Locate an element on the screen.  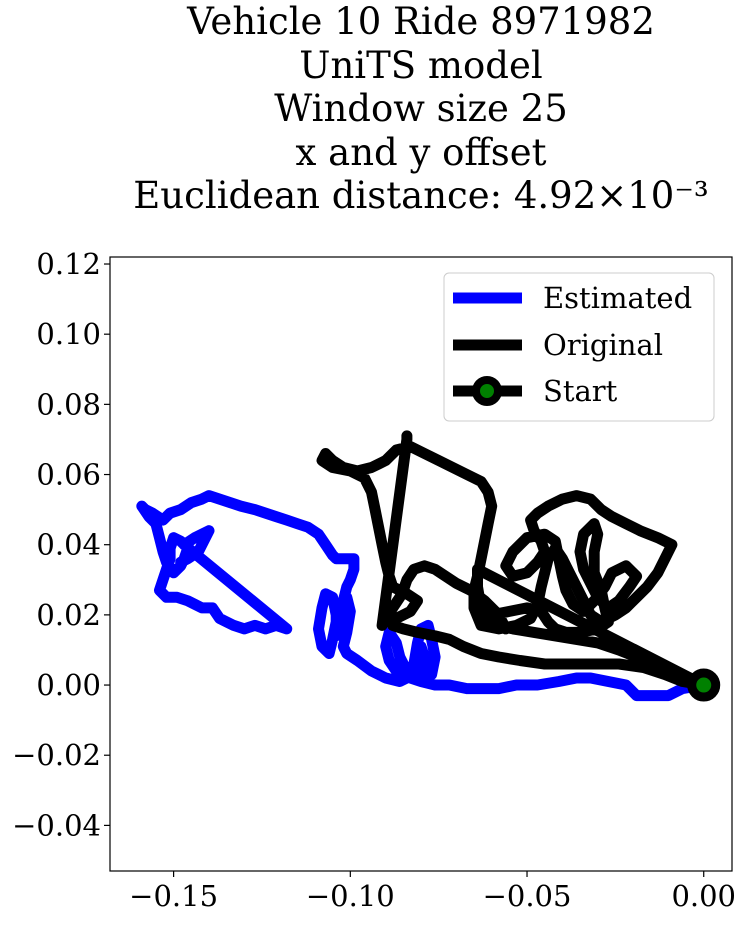
y-axis: −0.04 −0.02 0.00 0.02 0.04 0.06 0.08 0.10 0.12 is located at coordinates (61, 544).